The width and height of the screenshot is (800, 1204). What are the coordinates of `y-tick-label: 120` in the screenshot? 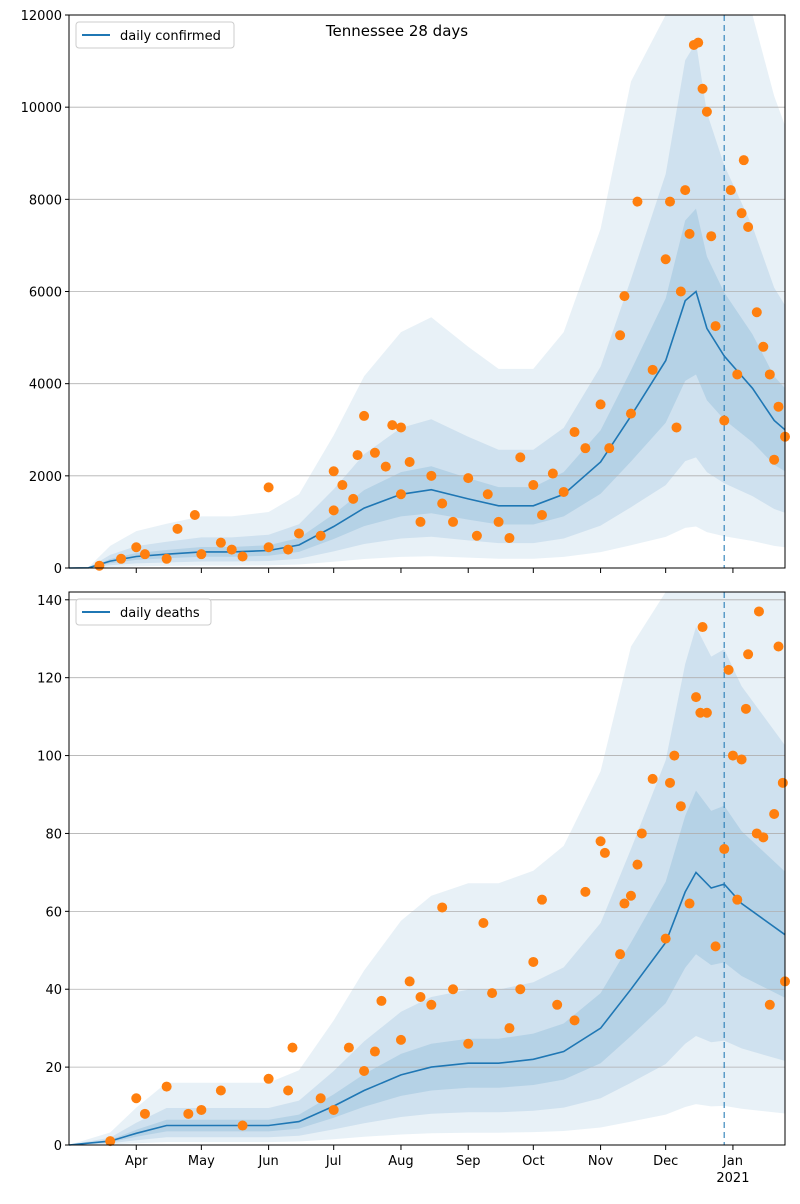 It's located at (49, 679).